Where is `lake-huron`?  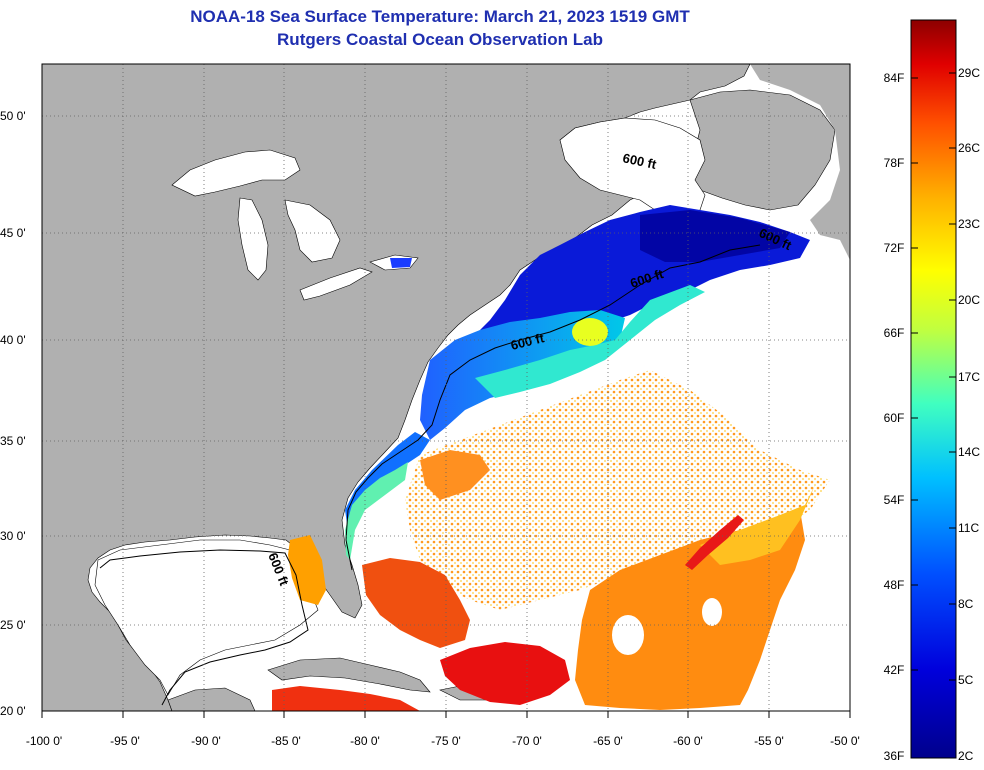 lake-huron is located at coordinates (312, 231).